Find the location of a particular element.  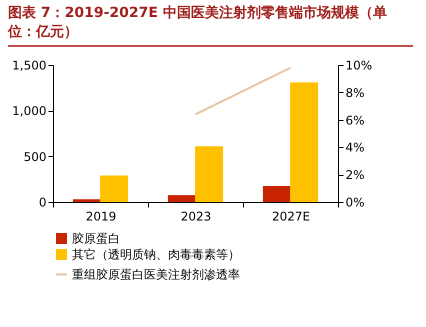

y-tick-label: 0 is located at coordinates (42, 203).